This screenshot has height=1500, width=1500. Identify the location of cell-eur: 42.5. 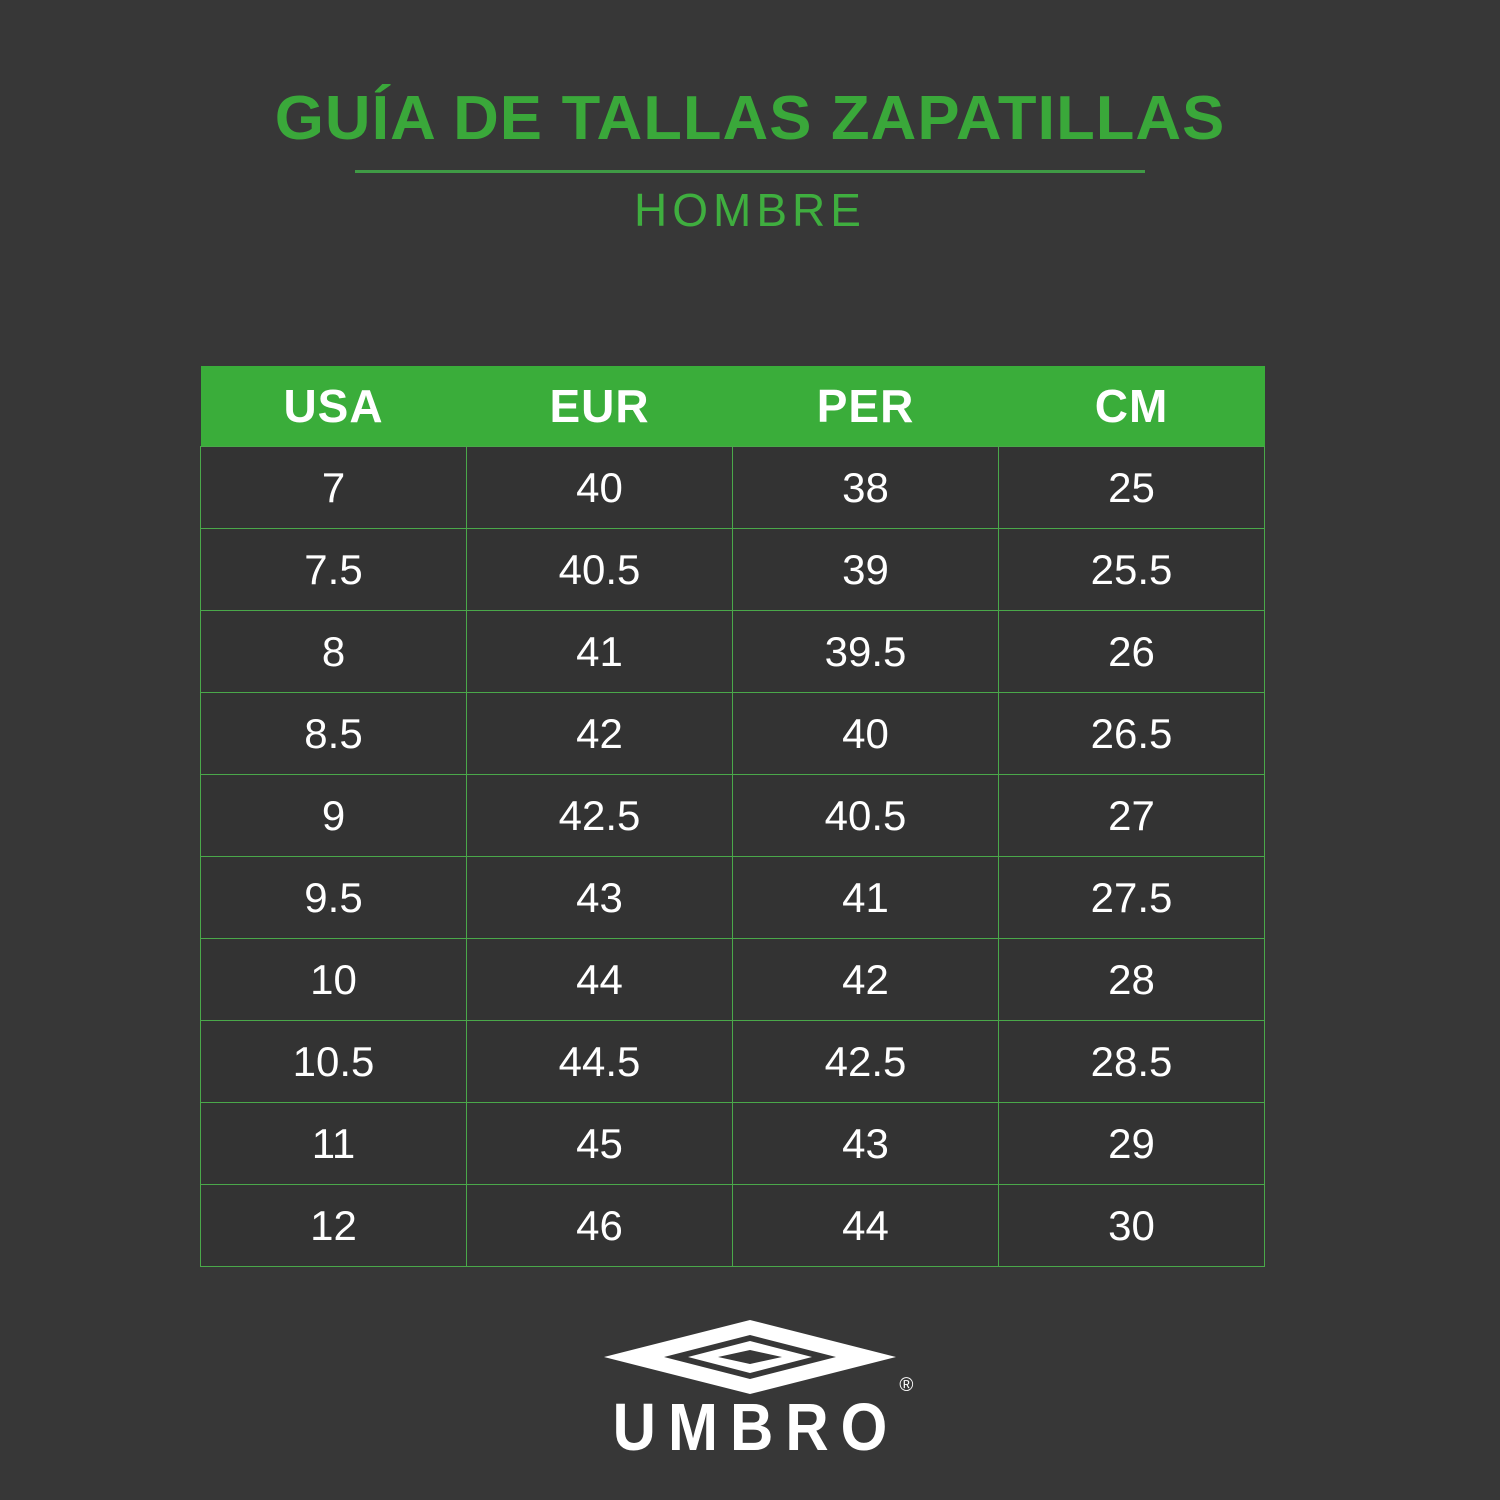
(599, 815).